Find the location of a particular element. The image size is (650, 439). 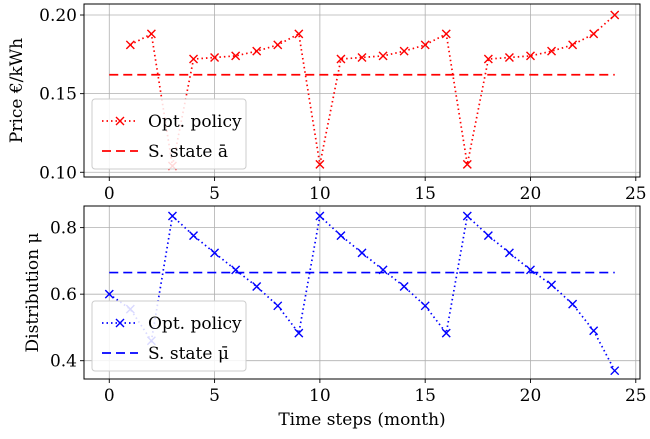

x-axis-label: Time steps (month) is located at coordinates (361, 420).